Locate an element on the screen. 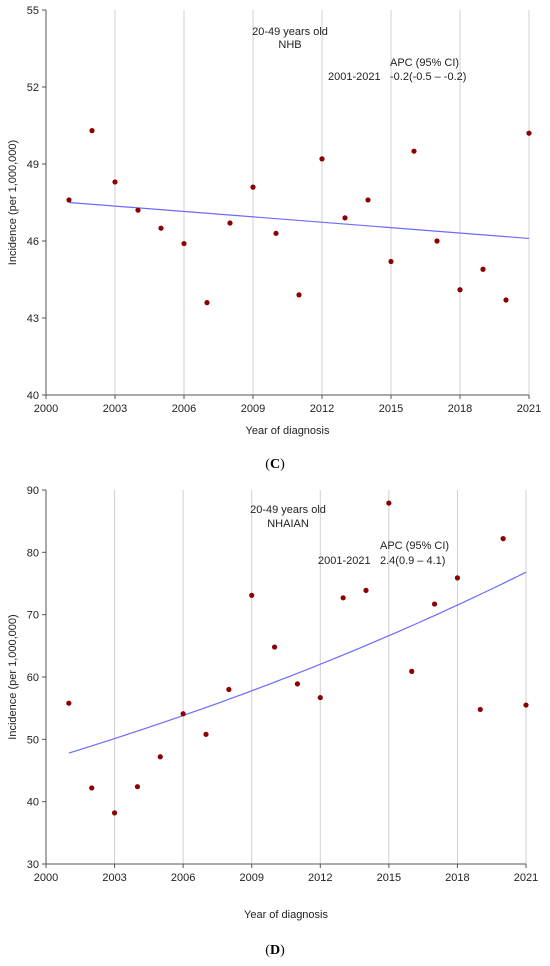 The height and width of the screenshot is (966, 550). panel-c-annotation-age: 20-49 years old is located at coordinates (290, 32).